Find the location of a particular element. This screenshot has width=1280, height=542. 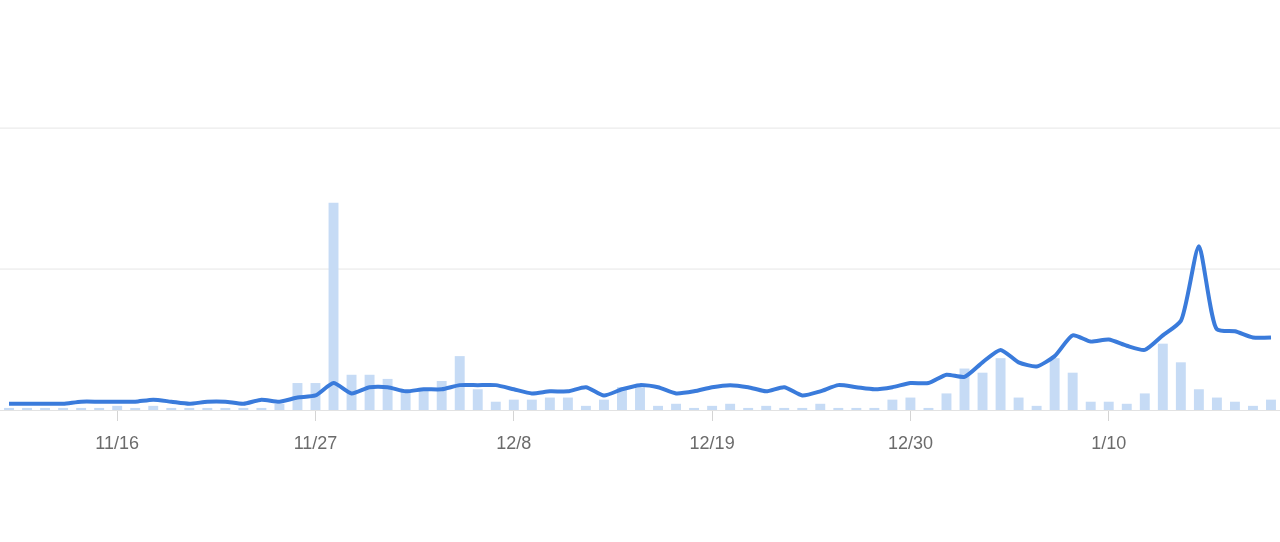

x-tick-label: 12/19 is located at coordinates (712, 442).